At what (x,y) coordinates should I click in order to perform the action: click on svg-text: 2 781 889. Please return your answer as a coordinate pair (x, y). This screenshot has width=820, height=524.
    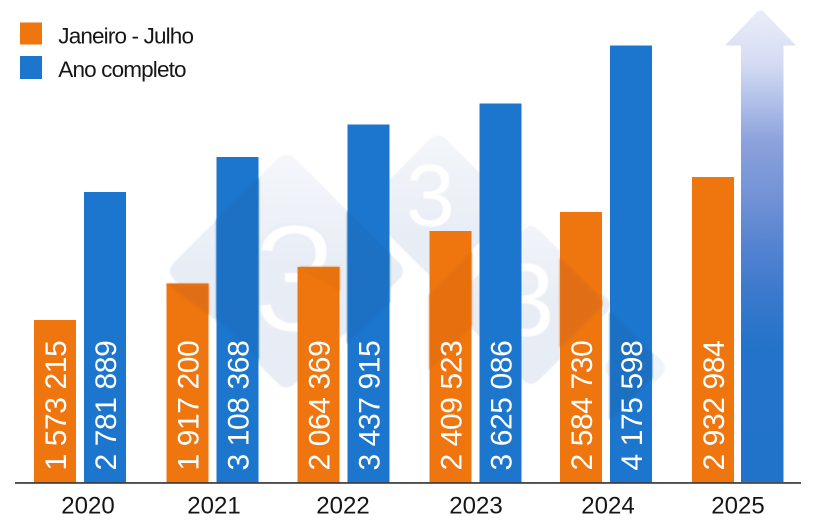
    Looking at the image, I should click on (106, 406).